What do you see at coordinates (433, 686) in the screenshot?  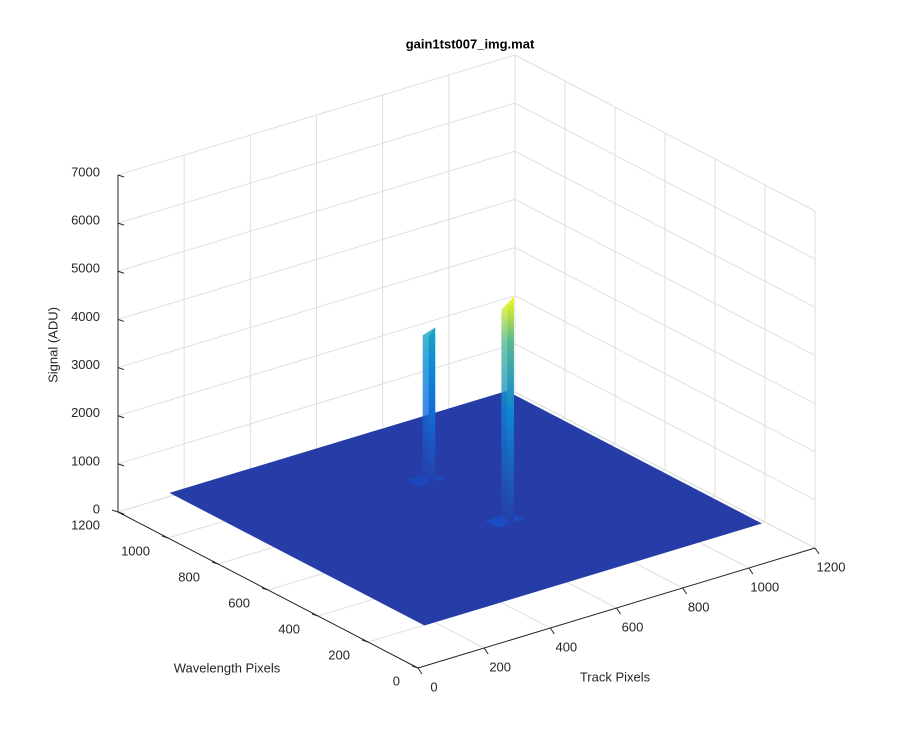 I see `x-tick-label: 0` at bounding box center [433, 686].